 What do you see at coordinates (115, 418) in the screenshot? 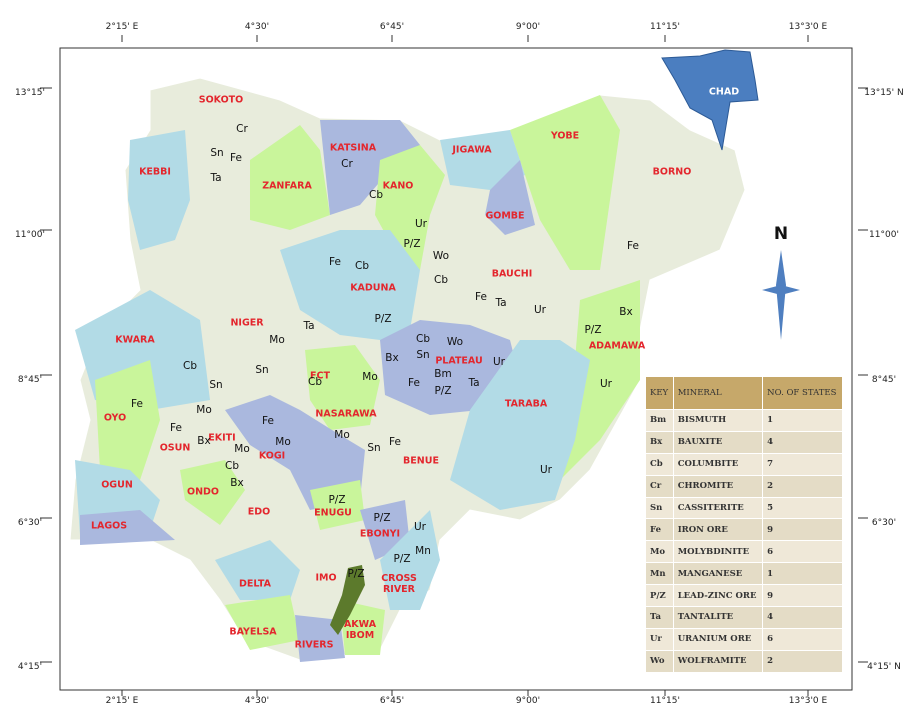
I see `state-label: OYO` at bounding box center [115, 418].